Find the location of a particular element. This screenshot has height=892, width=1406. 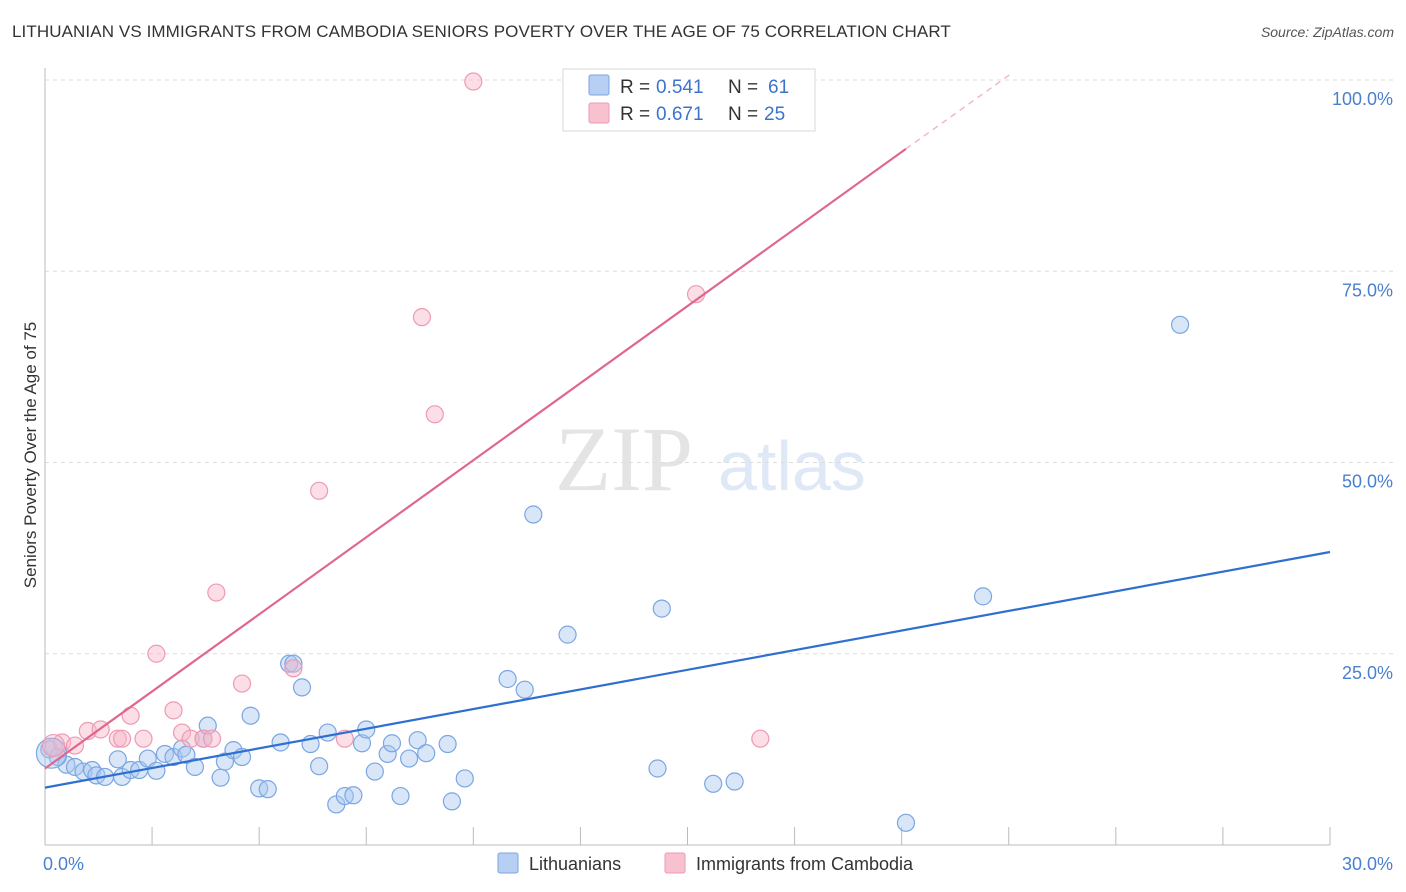

bottom-legend-label-lithuanians: Lithuanians is located at coordinates (575, 864).